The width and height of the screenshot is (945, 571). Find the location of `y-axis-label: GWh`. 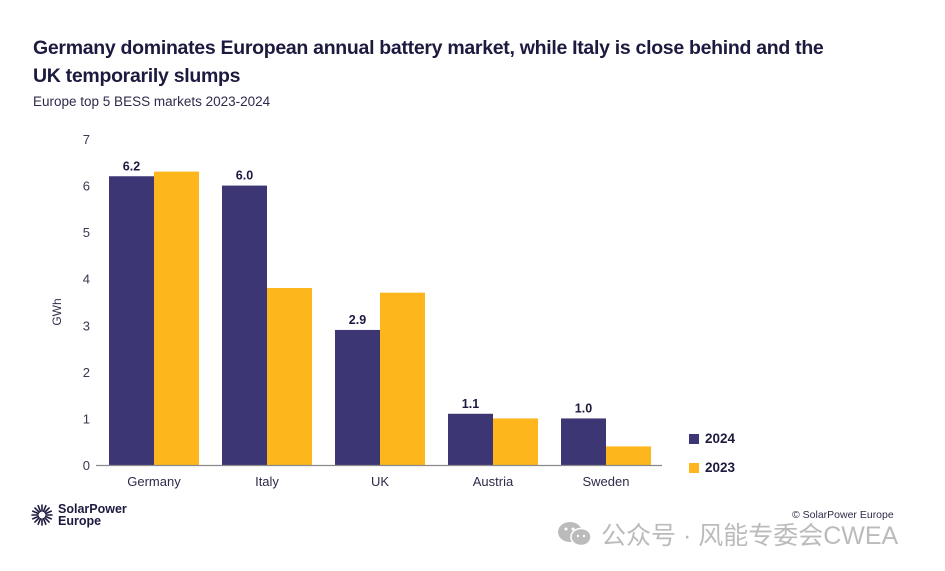

y-axis-label: GWh is located at coordinates (57, 311).